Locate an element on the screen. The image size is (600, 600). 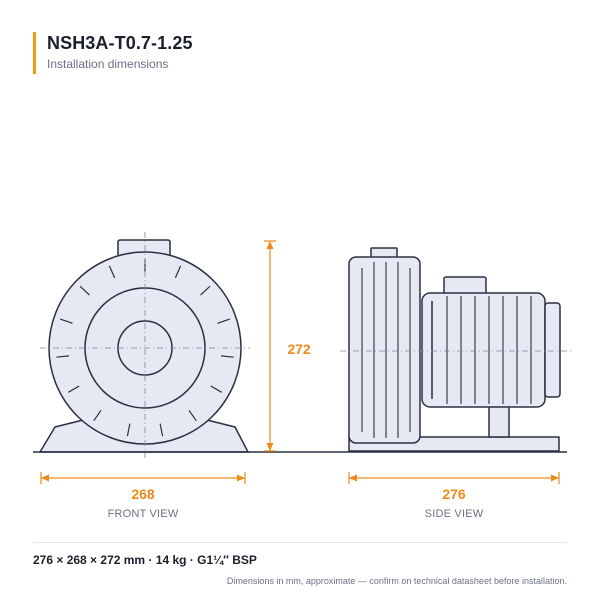
side-view-casing-ribs is located at coordinates (386, 350).